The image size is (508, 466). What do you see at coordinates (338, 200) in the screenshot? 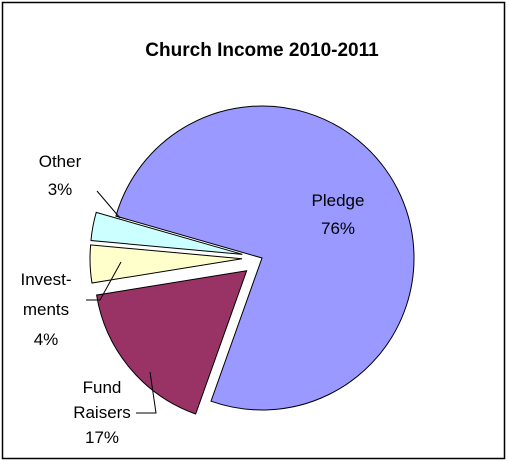
I see `slice-label-line: Pledge` at bounding box center [338, 200].